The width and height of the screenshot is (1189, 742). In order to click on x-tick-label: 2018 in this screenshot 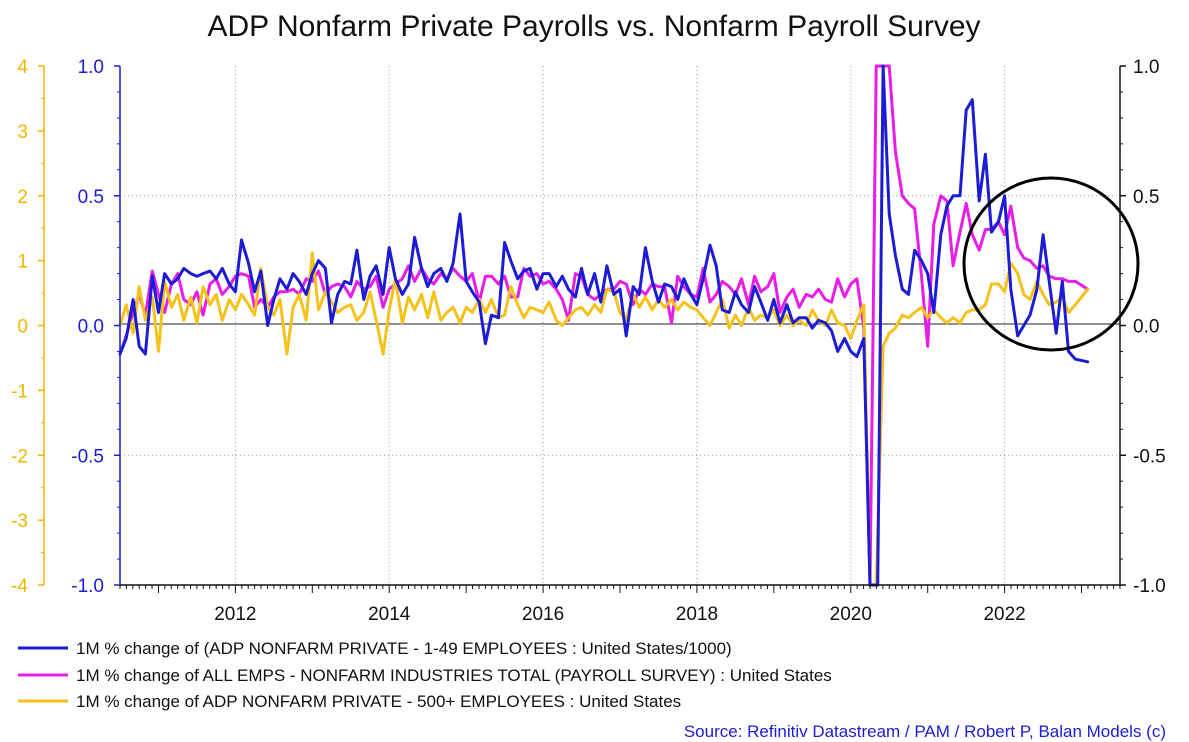, I will do `click(697, 614)`.